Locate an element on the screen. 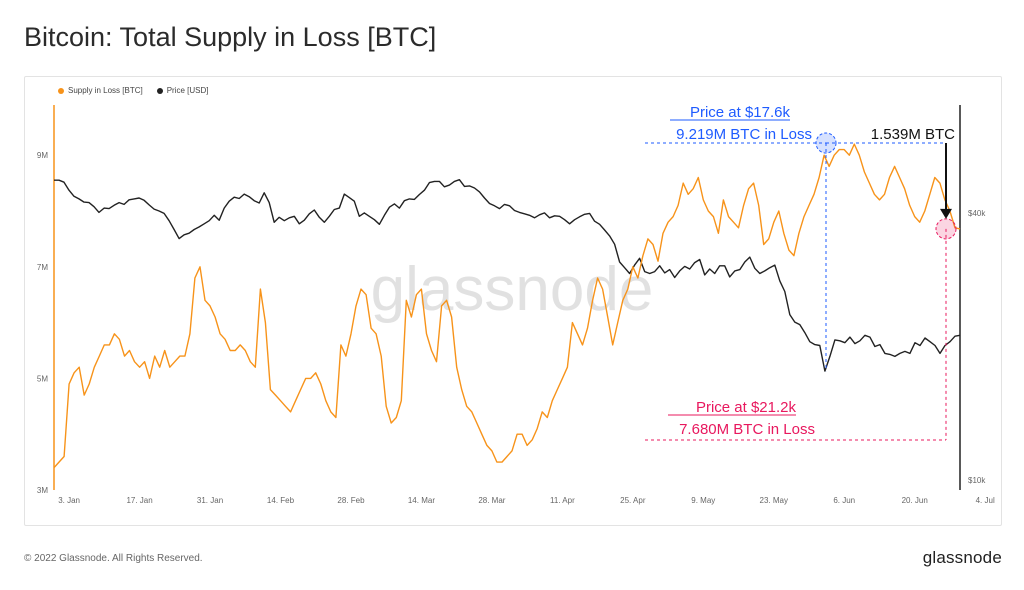  x-tick-label: 23. May is located at coordinates (774, 500).